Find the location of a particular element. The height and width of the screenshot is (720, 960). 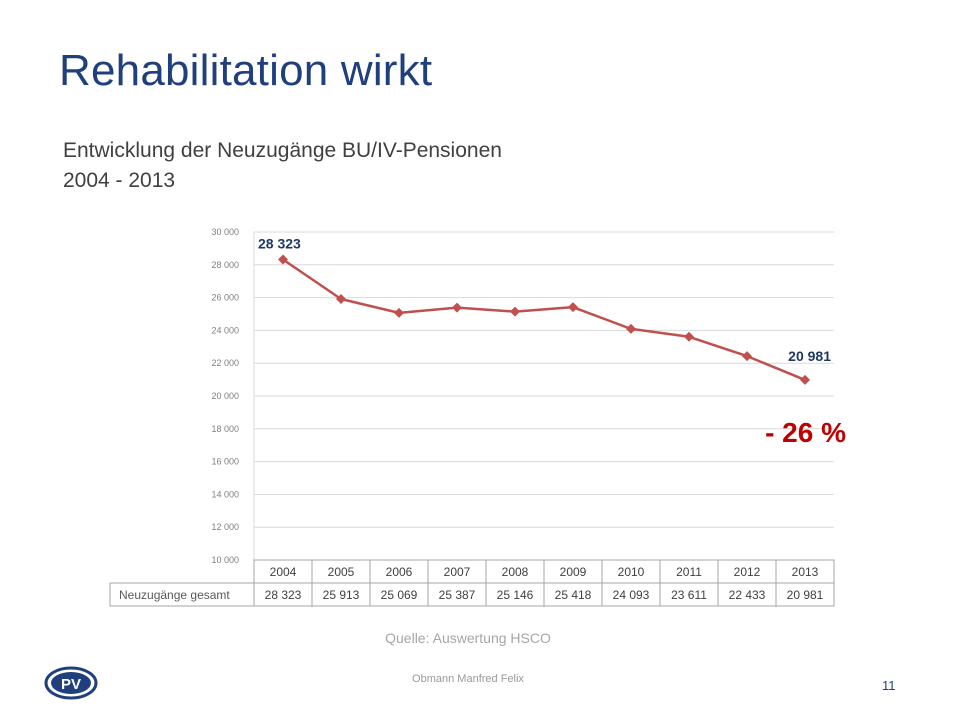

table-value-cell: 28 323 is located at coordinates (283, 595).